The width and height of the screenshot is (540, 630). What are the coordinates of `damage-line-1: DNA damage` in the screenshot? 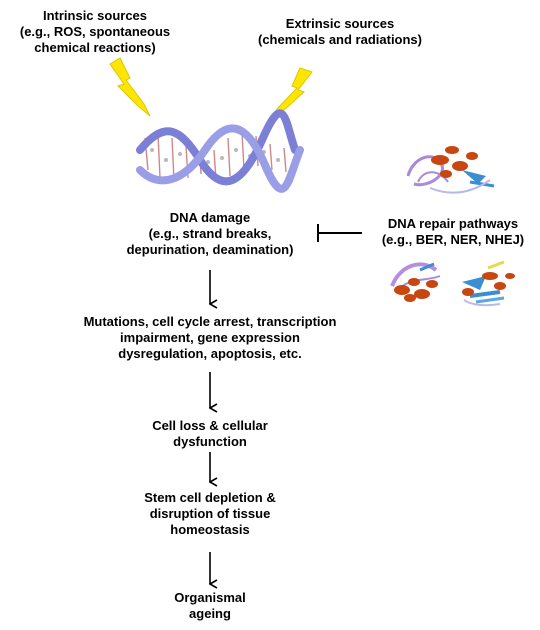 It's located at (210, 217).